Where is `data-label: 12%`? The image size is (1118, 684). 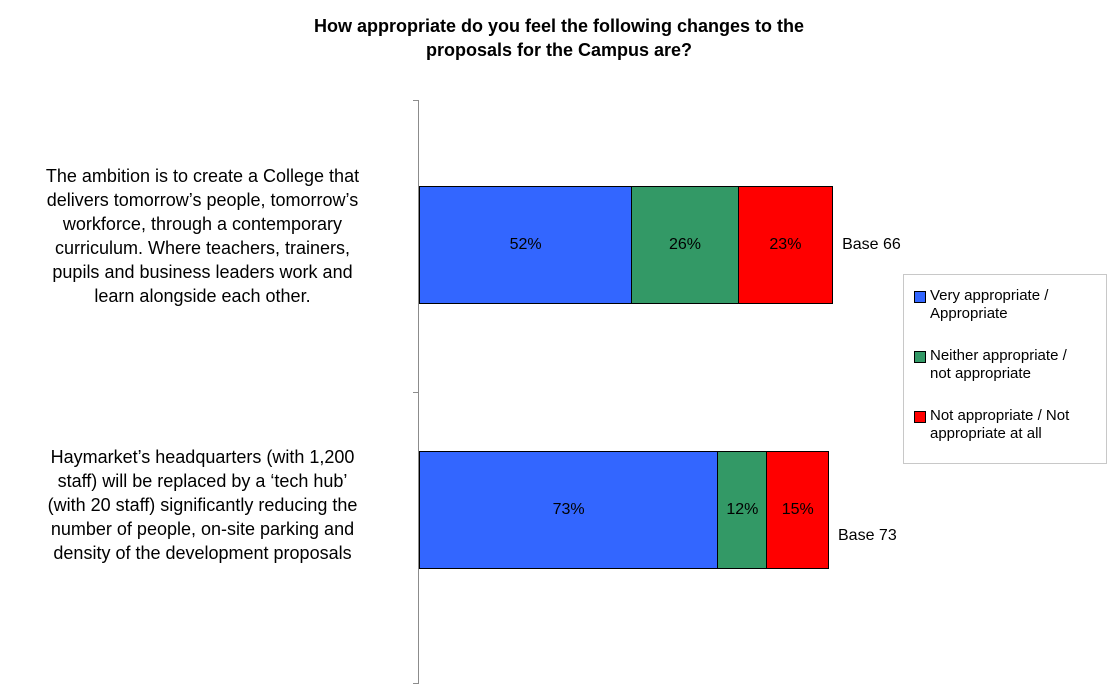
data-label: 12% is located at coordinates (742, 509).